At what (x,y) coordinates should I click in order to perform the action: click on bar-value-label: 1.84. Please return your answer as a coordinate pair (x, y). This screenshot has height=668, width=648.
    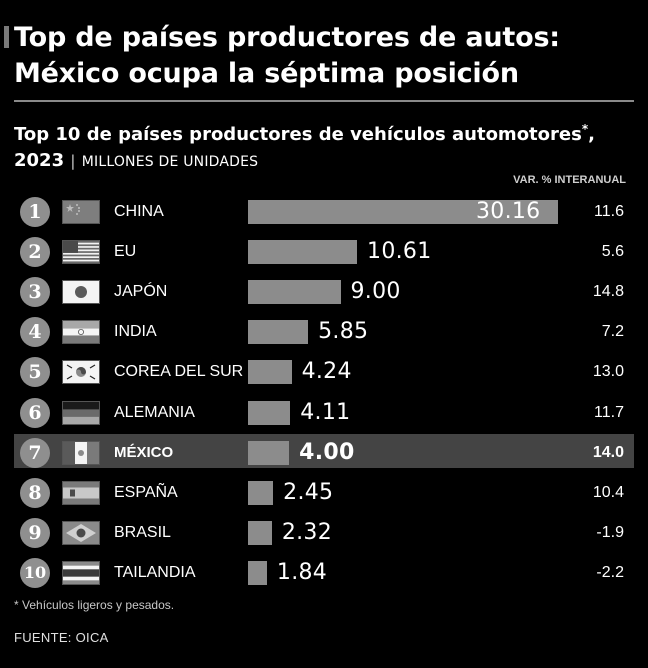
    Looking at the image, I should click on (302, 572).